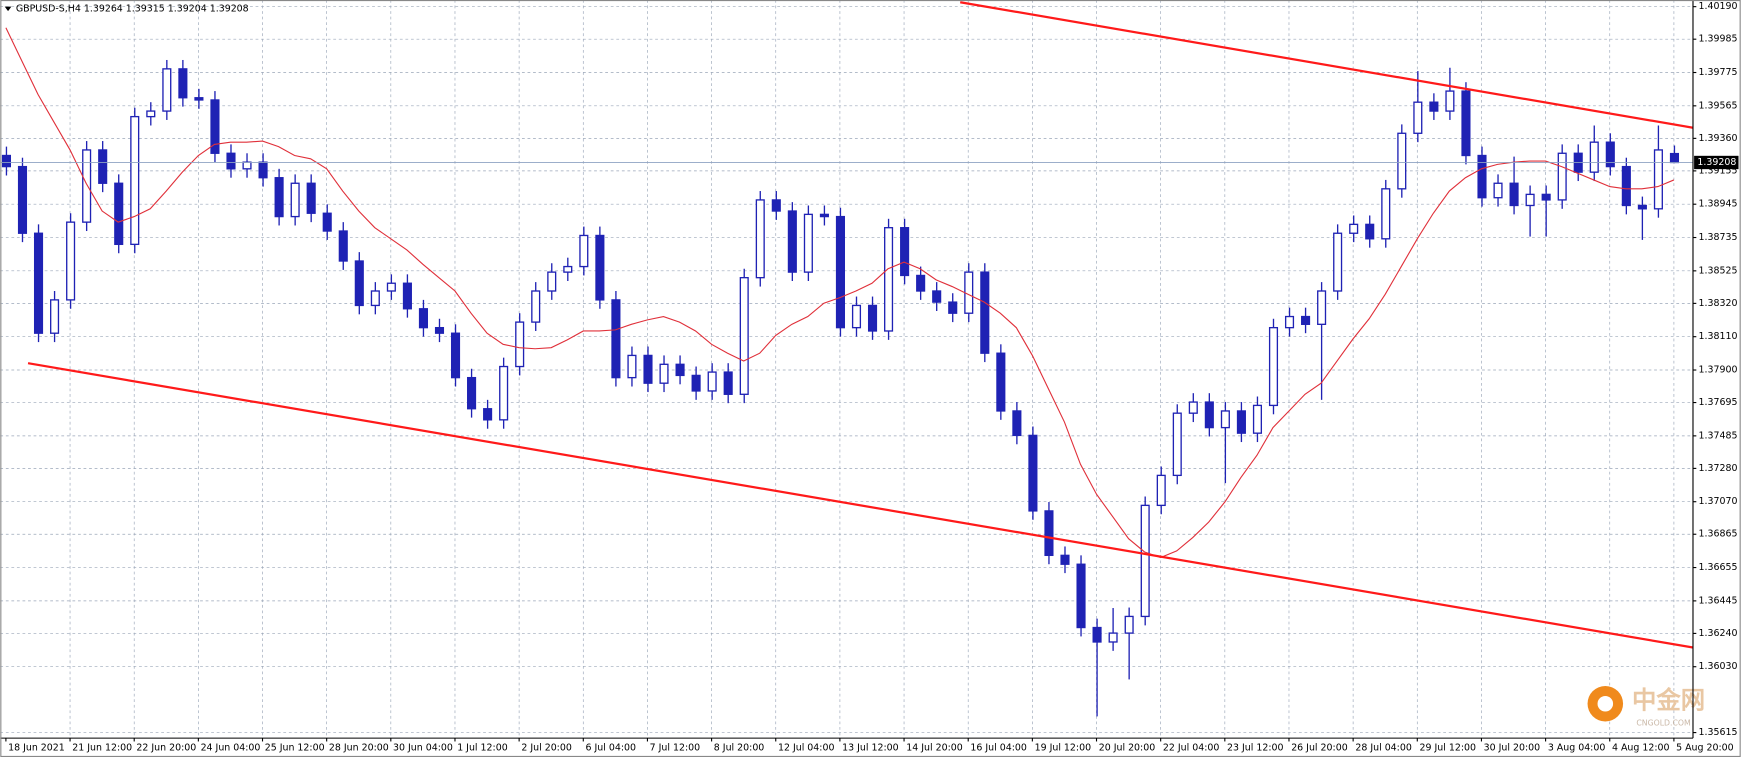 The height and width of the screenshot is (757, 1741). Describe the element at coordinates (1718, 435) in the screenshot. I see `y-tick-label: 1.37485` at that location.